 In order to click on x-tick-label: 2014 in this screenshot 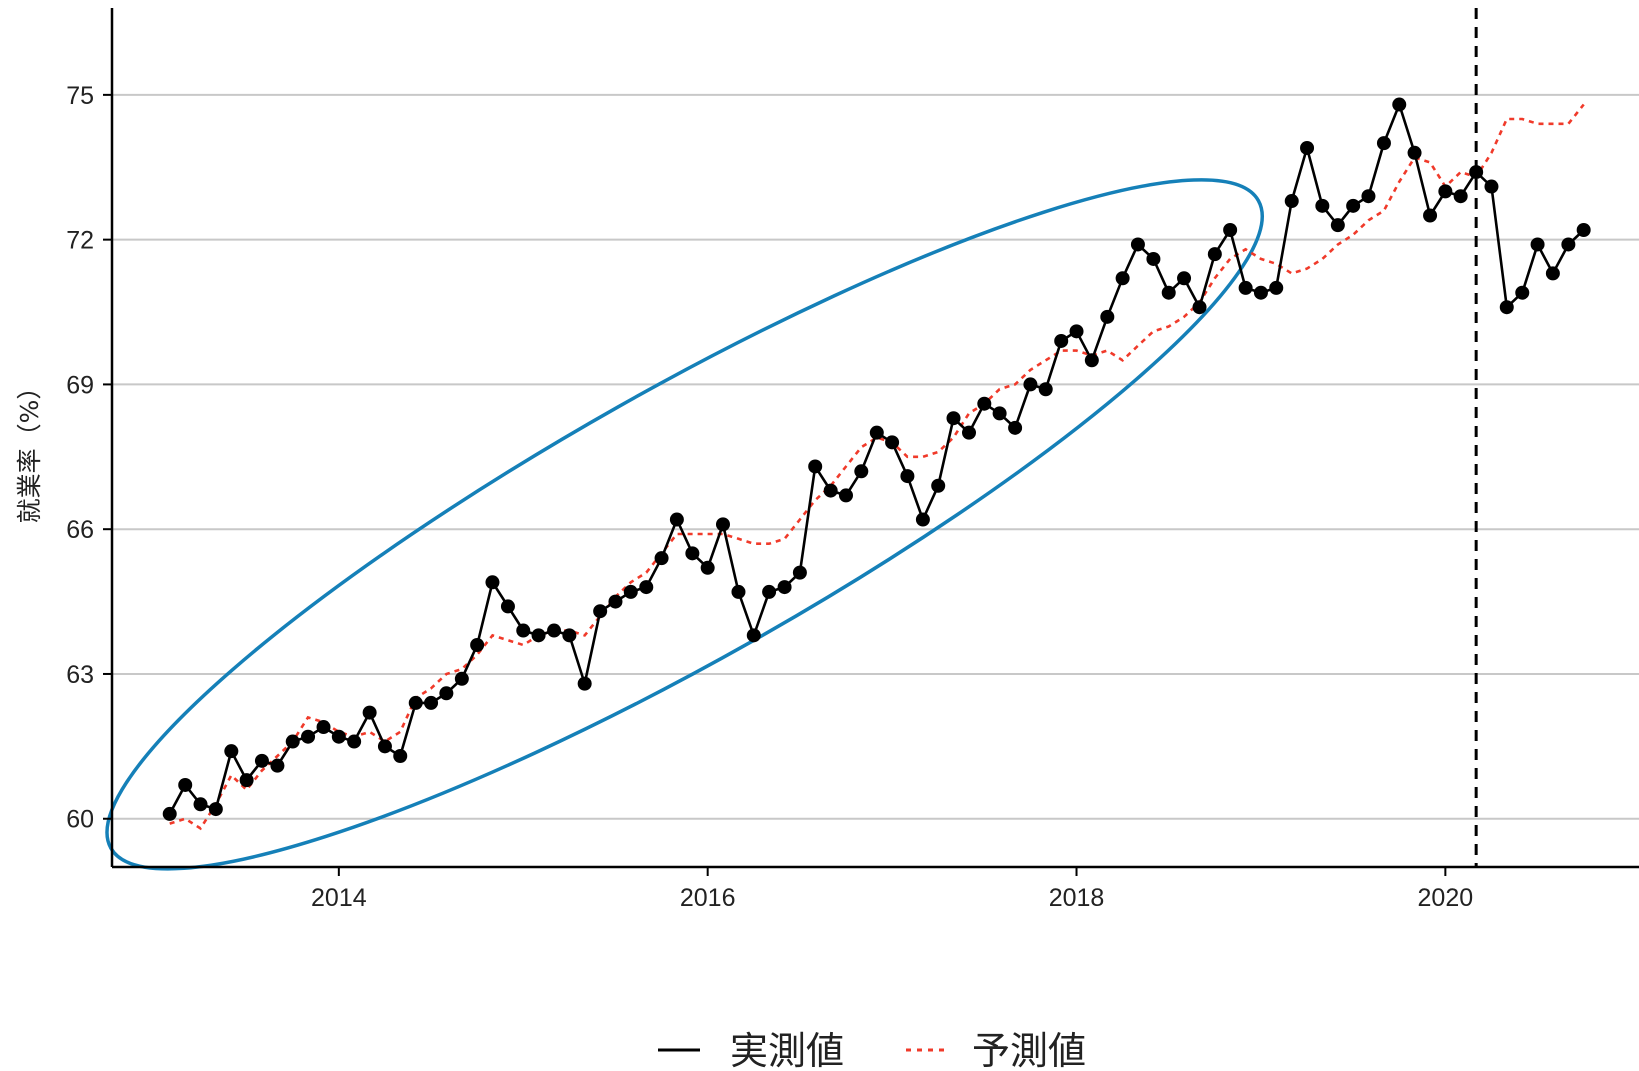, I will do `click(339, 898)`.